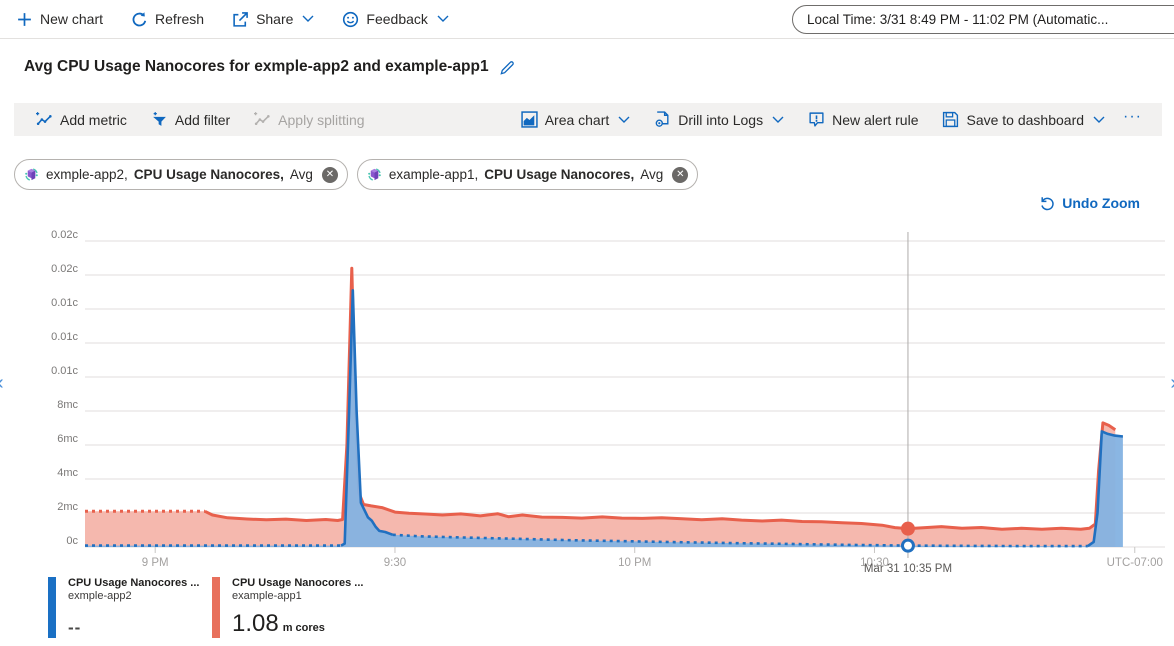 Image resolution: width=1174 pixels, height=646 pixels. Describe the element at coordinates (240, 19) in the screenshot. I see `share-icon` at that location.